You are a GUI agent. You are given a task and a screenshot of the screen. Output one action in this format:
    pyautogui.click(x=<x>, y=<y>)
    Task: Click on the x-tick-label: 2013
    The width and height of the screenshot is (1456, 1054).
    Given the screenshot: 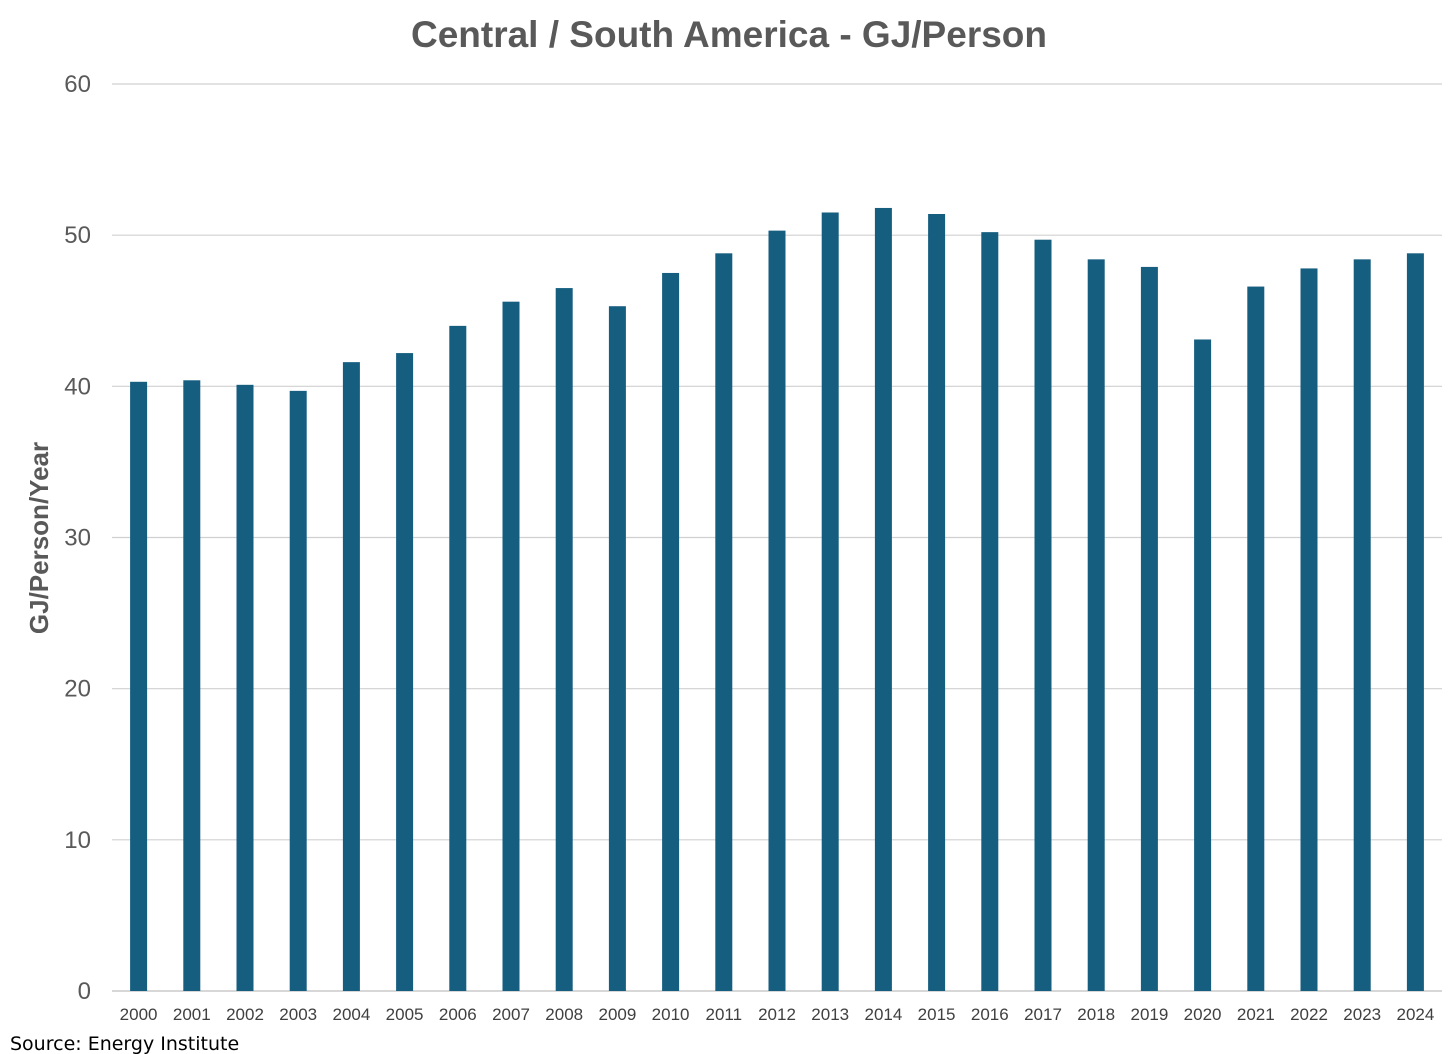 What is the action you would take?
    pyautogui.click(x=830, y=1014)
    